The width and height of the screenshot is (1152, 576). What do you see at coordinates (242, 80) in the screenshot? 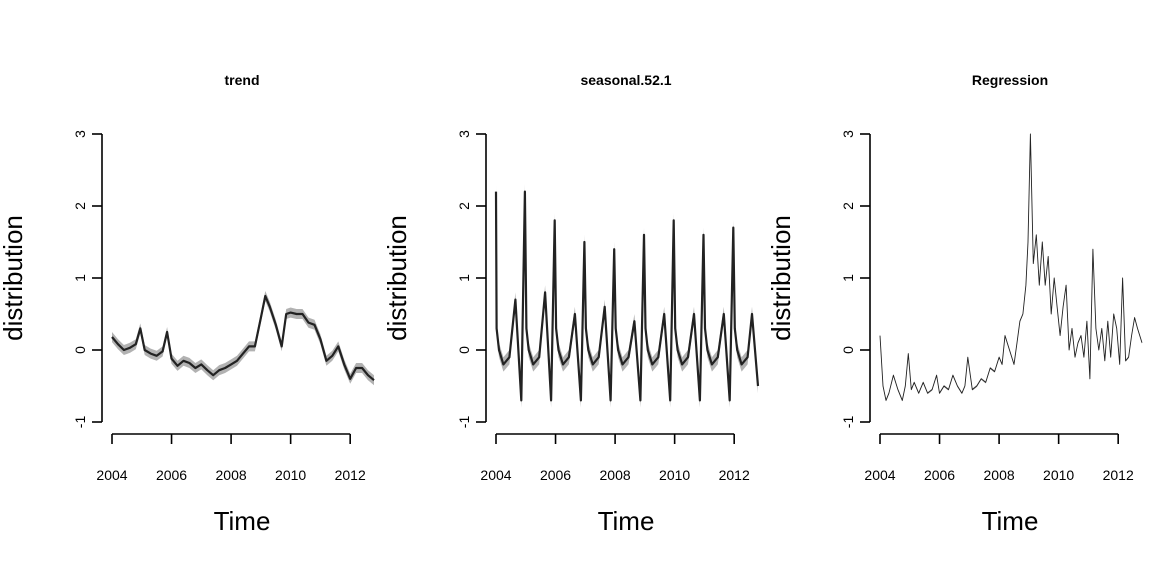
I see `panel-title: trend` at bounding box center [242, 80].